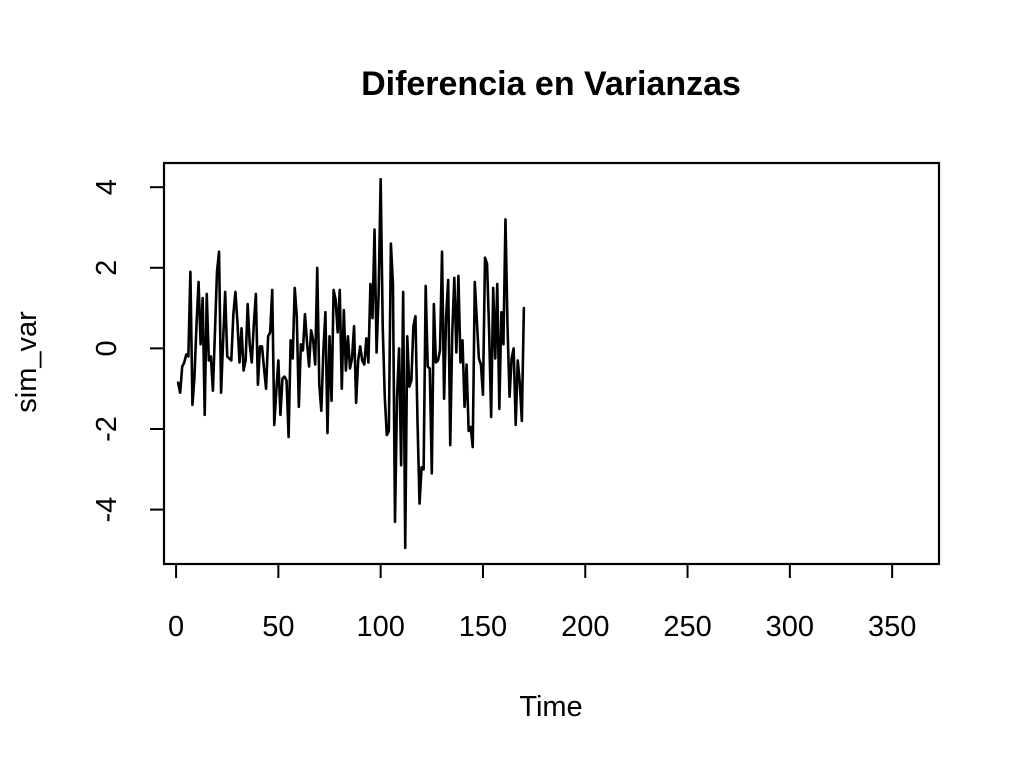 Image resolution: width=1024 pixels, height=768 pixels. I want to click on x-tick-label: 300, so click(790, 627).